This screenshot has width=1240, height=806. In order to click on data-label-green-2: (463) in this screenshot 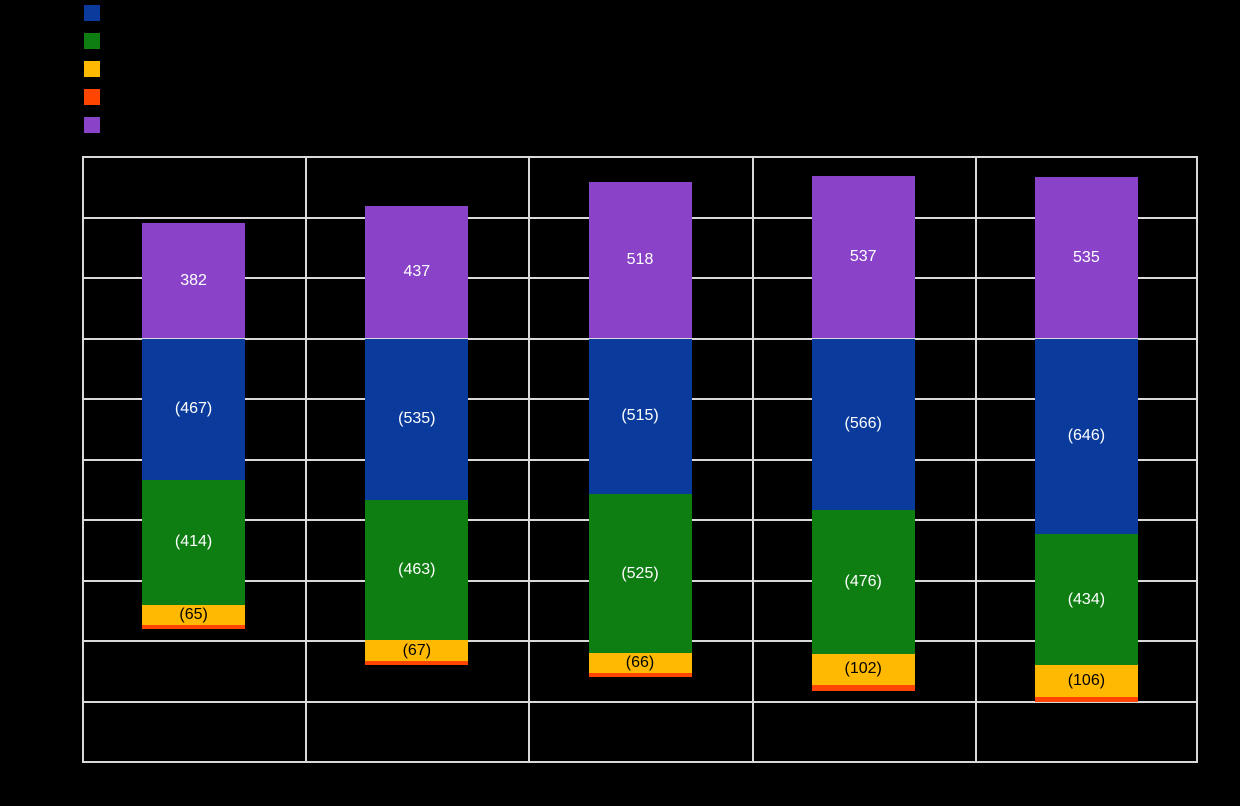, I will do `click(417, 570)`.